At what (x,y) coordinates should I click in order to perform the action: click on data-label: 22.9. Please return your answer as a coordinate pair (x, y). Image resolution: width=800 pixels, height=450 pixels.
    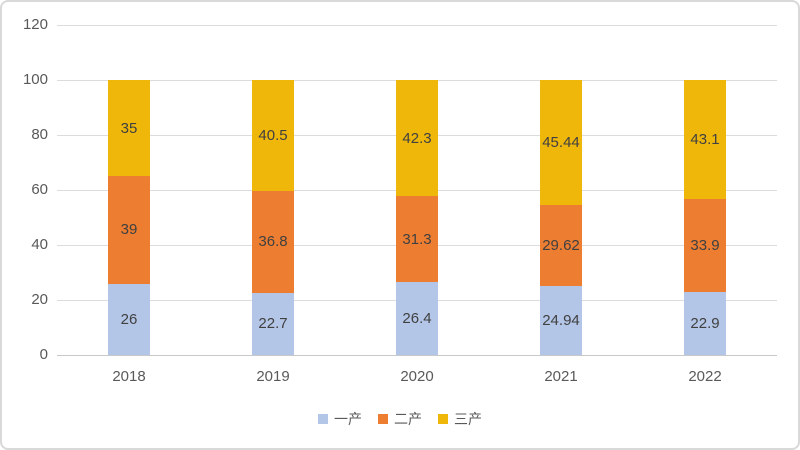
    Looking at the image, I should click on (705, 323).